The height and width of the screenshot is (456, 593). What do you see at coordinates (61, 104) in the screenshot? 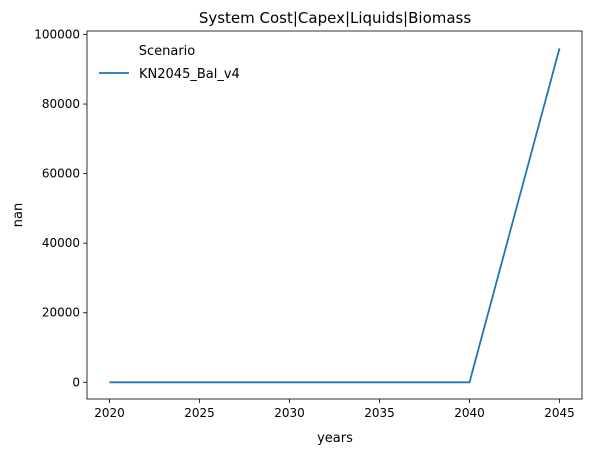
I see `y-tick-label: 80000` at bounding box center [61, 104].